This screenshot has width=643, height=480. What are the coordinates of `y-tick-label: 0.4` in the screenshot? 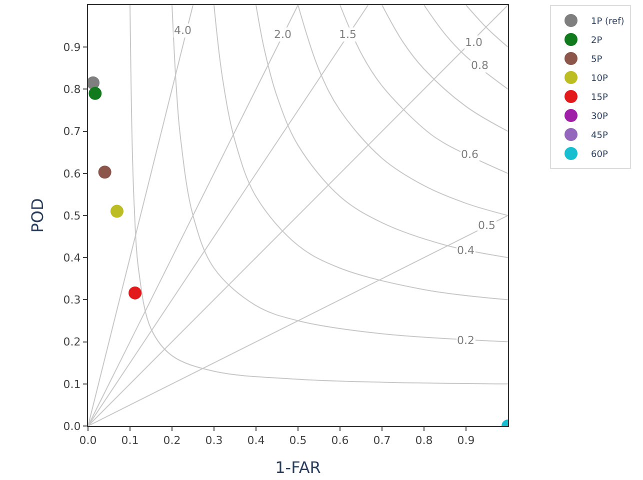 It's located at (72, 257).